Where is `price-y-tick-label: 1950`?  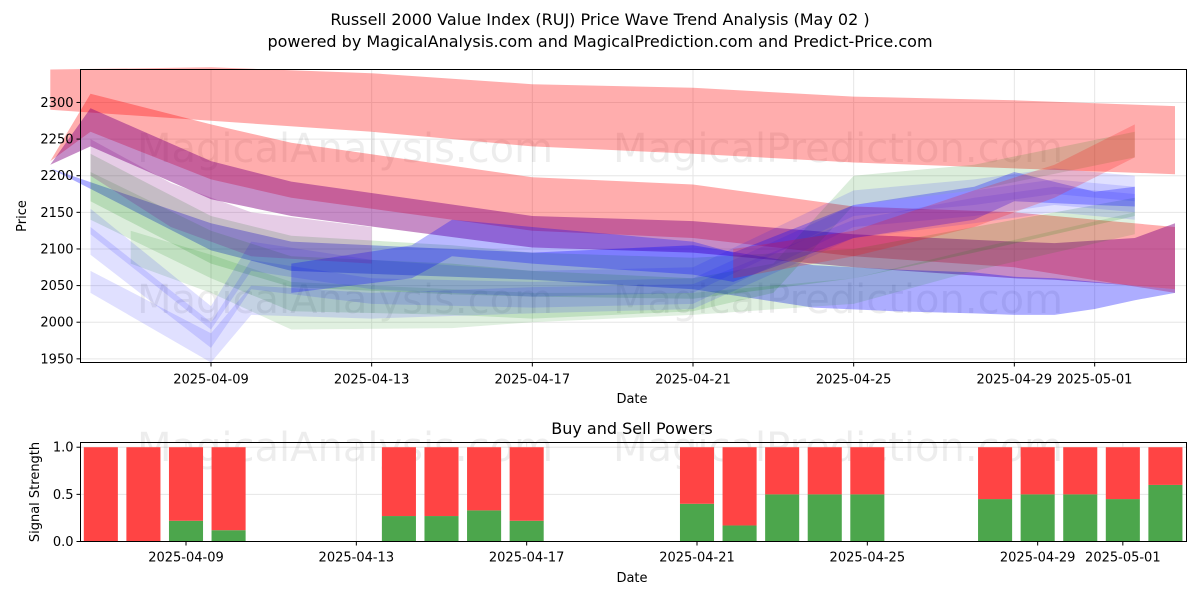 price-y-tick-label: 1950 is located at coordinates (56, 359).